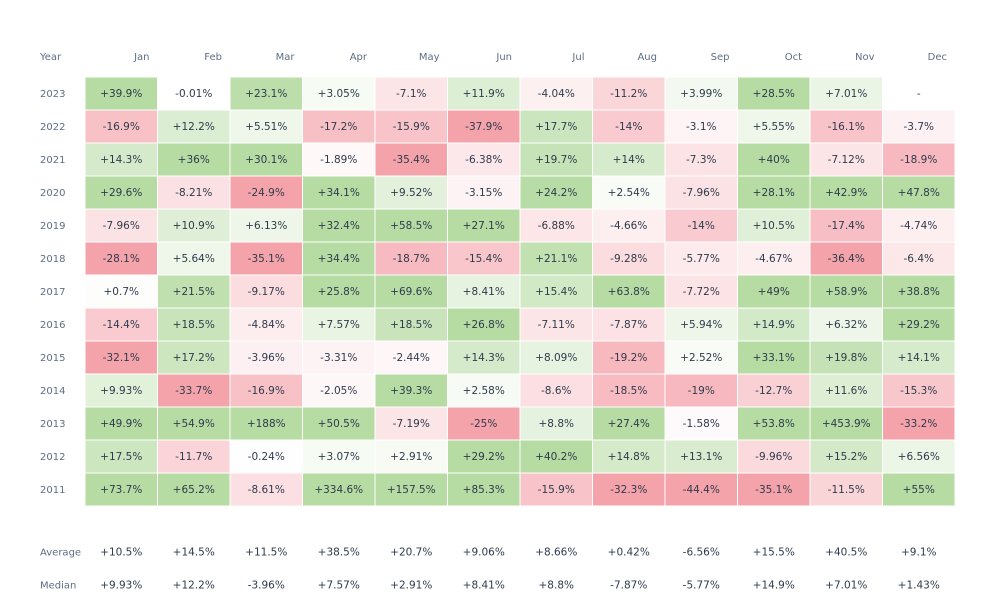  Describe the element at coordinates (339, 226) in the screenshot. I see `cell-value-label: +32.4%` at that location.